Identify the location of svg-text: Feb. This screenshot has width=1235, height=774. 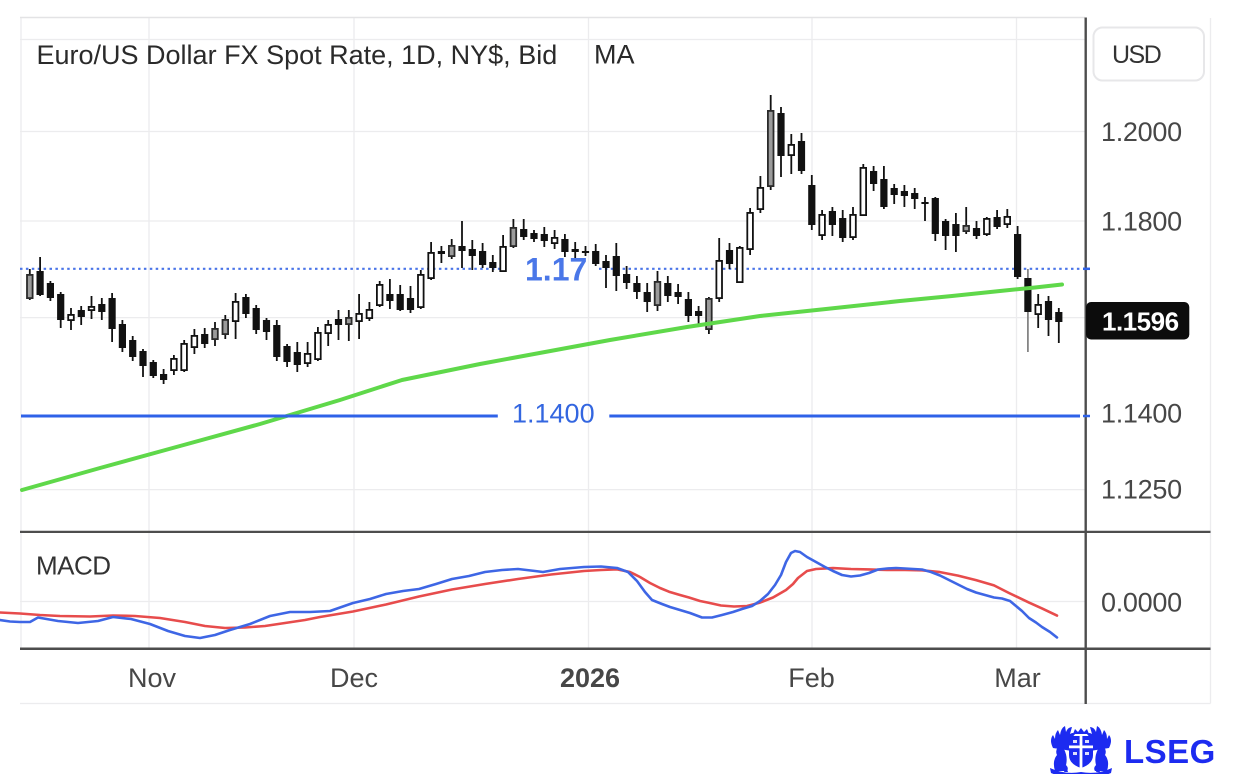
(811, 678).